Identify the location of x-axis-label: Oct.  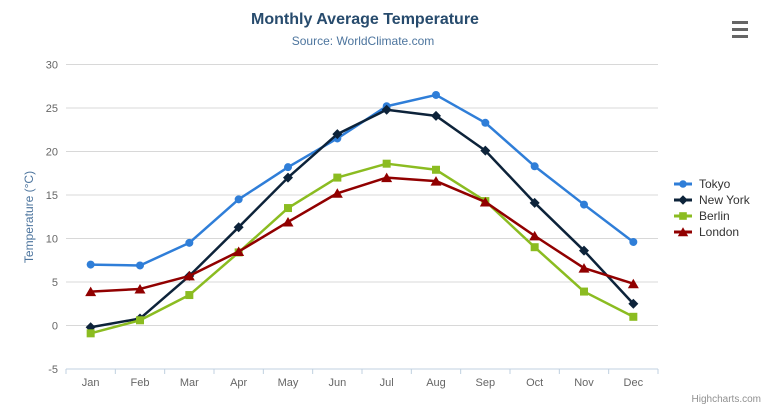
(534, 383).